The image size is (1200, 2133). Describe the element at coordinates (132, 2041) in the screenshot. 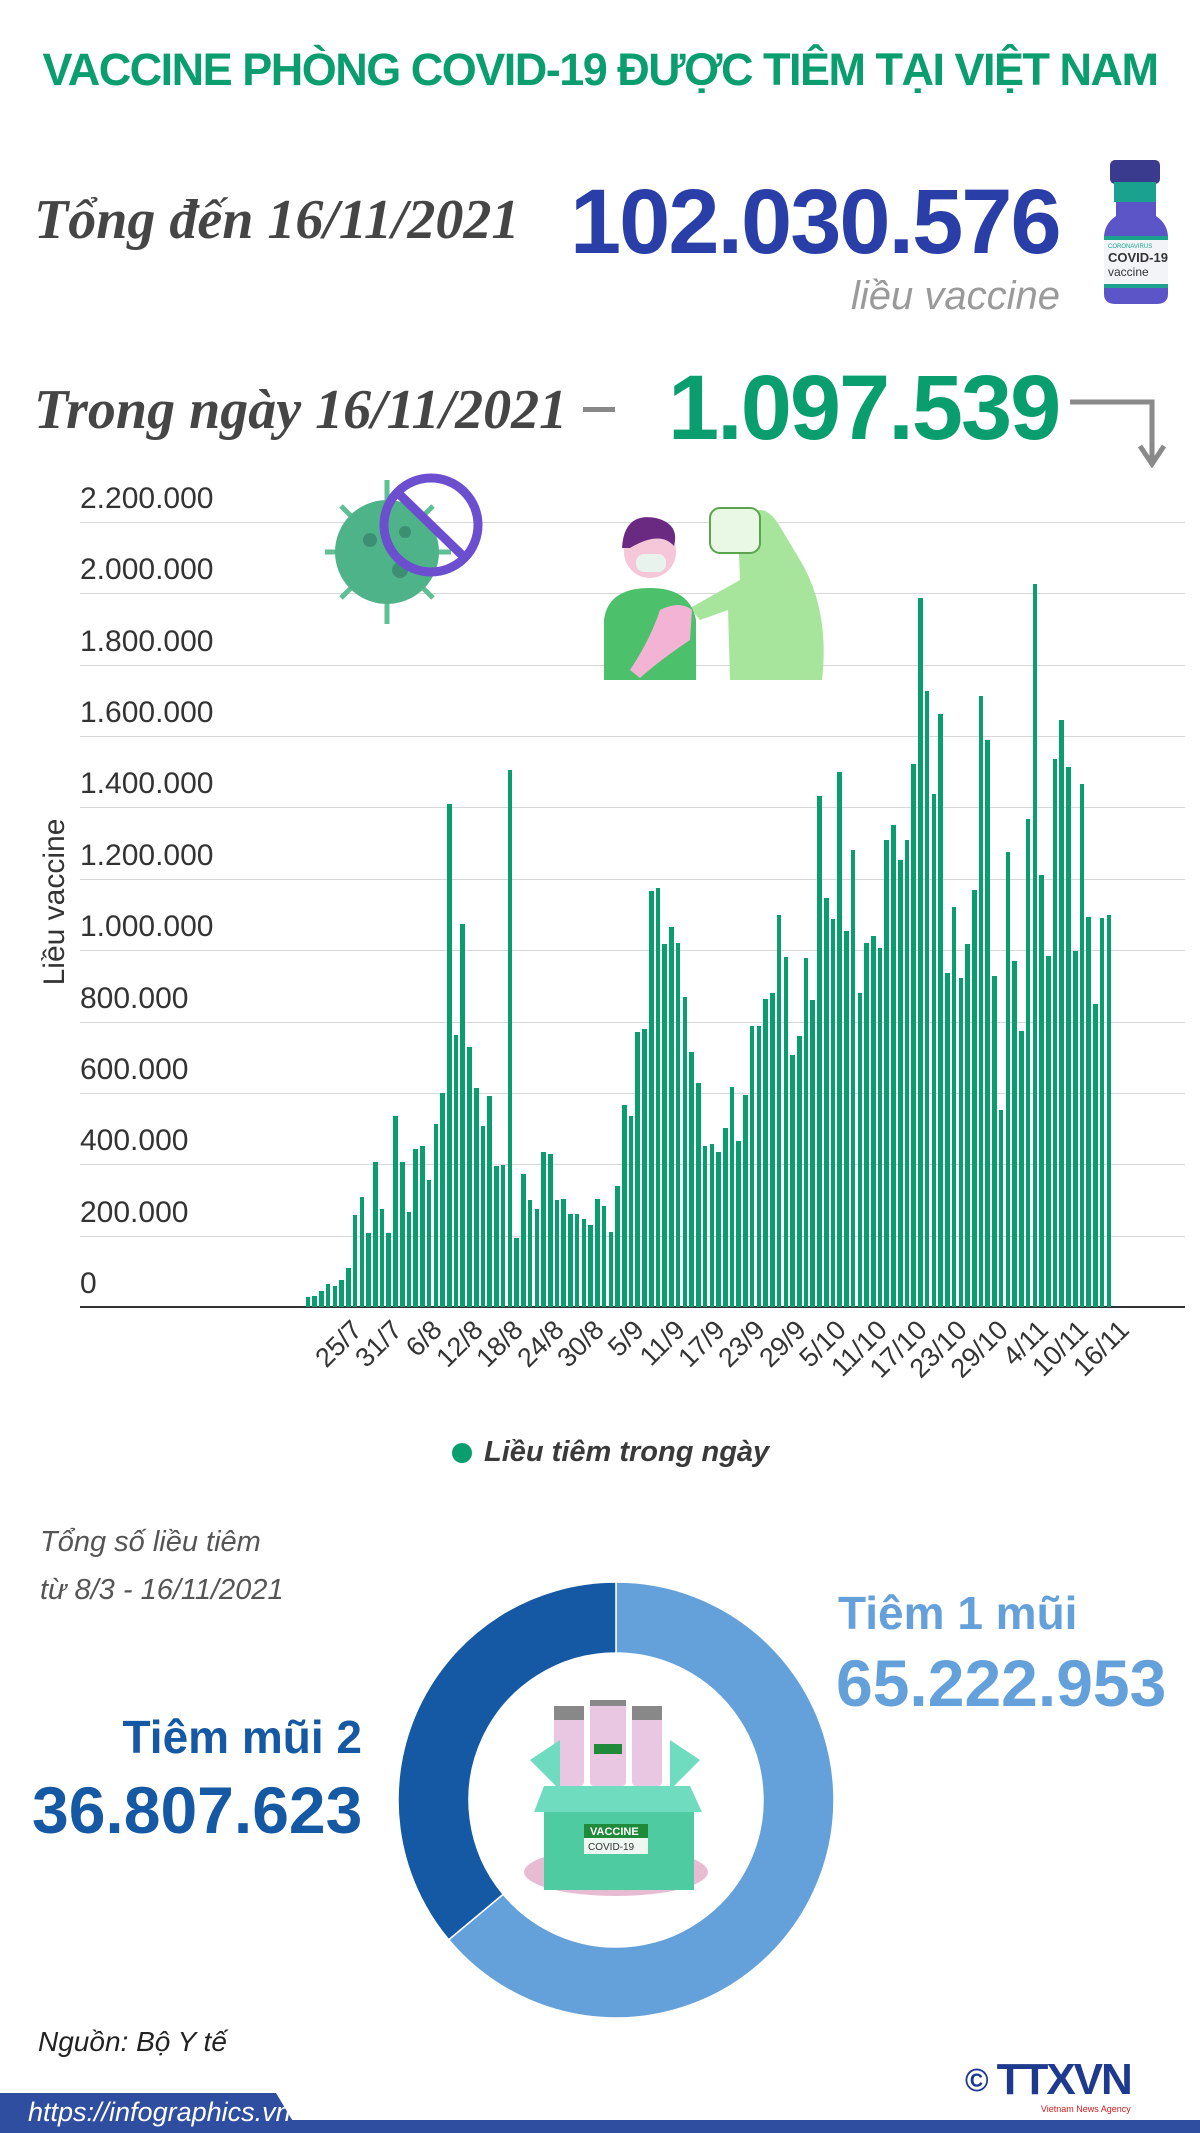

I see `source-note: Nguồn: Bộ Y tế` at that location.